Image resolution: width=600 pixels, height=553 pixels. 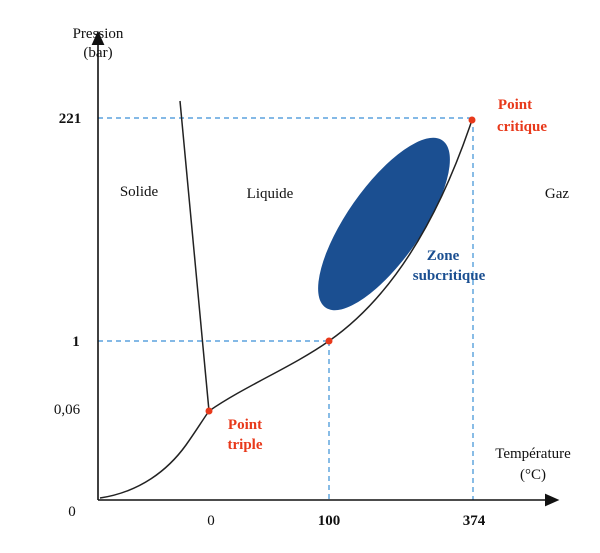 I want to click on zone-label-line1: Zone, so click(x=443, y=256).